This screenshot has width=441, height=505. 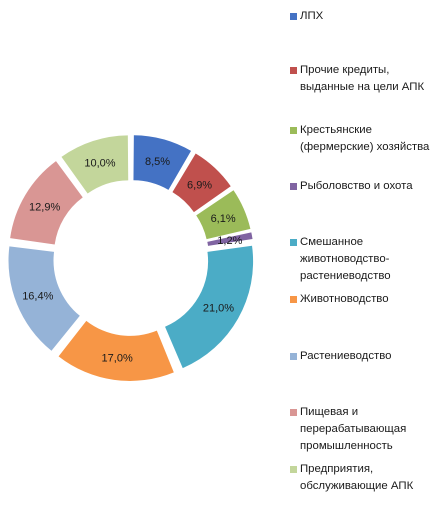 I want to click on legend-label-7: Растениеводство, so click(x=346, y=356).